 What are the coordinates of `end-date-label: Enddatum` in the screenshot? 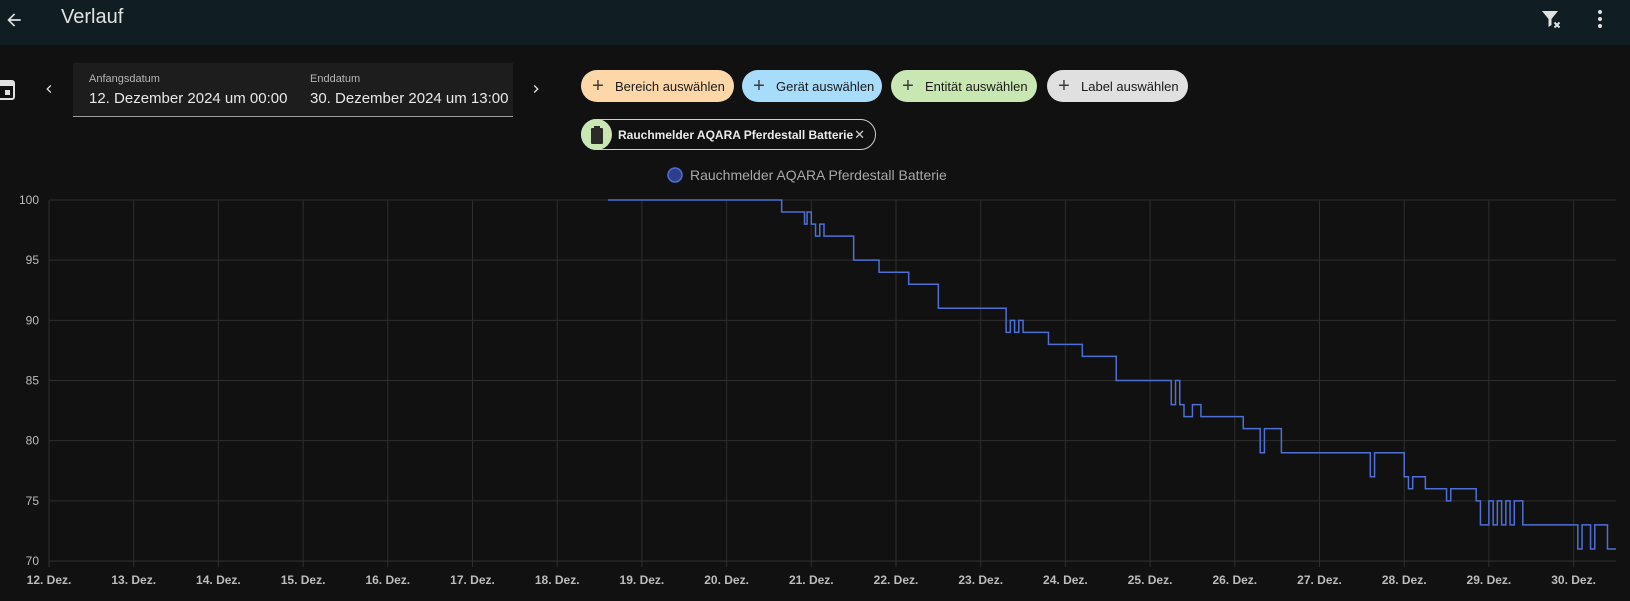 It's located at (335, 79).